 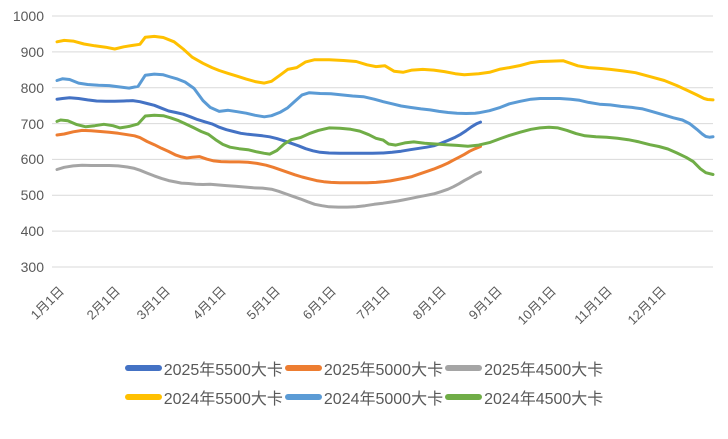 I want to click on y-tick-label-600: 600, so click(x=32, y=159).